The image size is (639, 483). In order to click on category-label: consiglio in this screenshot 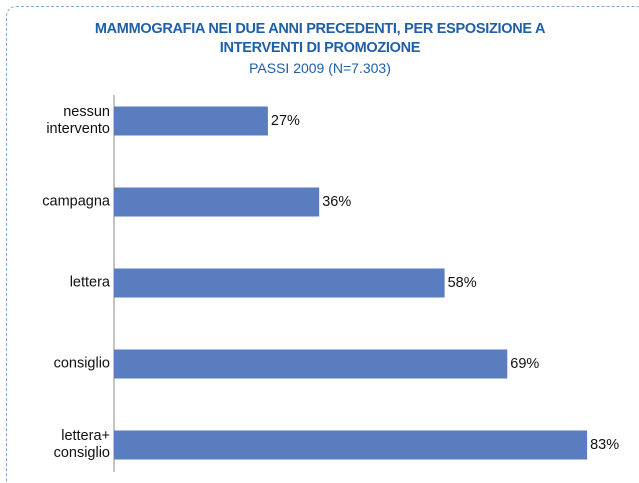, I will do `click(81, 363)`.